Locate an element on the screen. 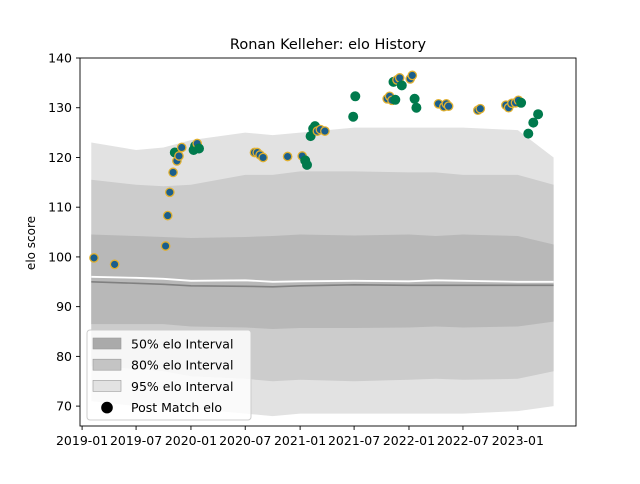 The width and height of the screenshot is (640, 484). legend-label: 80% elo Interval is located at coordinates (182, 365).